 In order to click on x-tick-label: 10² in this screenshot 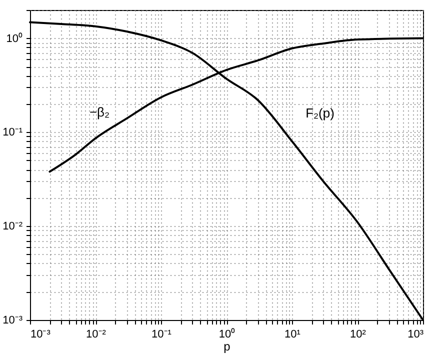, I will do `click(358, 334)`.